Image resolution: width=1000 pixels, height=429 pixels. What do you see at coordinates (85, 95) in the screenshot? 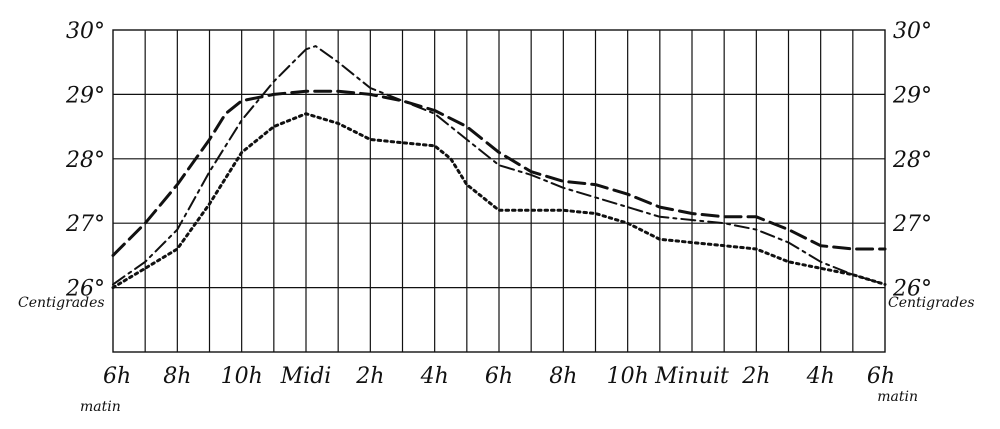
I see `y-tick-label-left: 29°` at bounding box center [85, 95].